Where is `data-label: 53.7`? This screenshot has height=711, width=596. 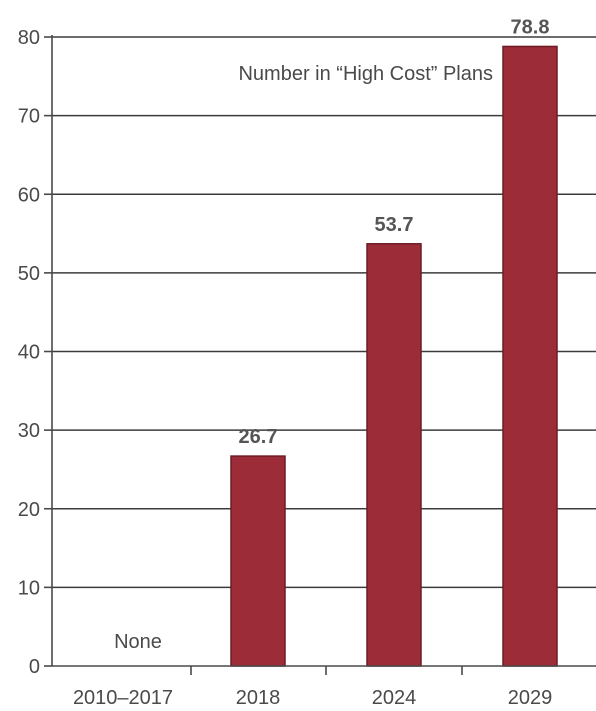 data-label: 53.7 is located at coordinates (394, 225).